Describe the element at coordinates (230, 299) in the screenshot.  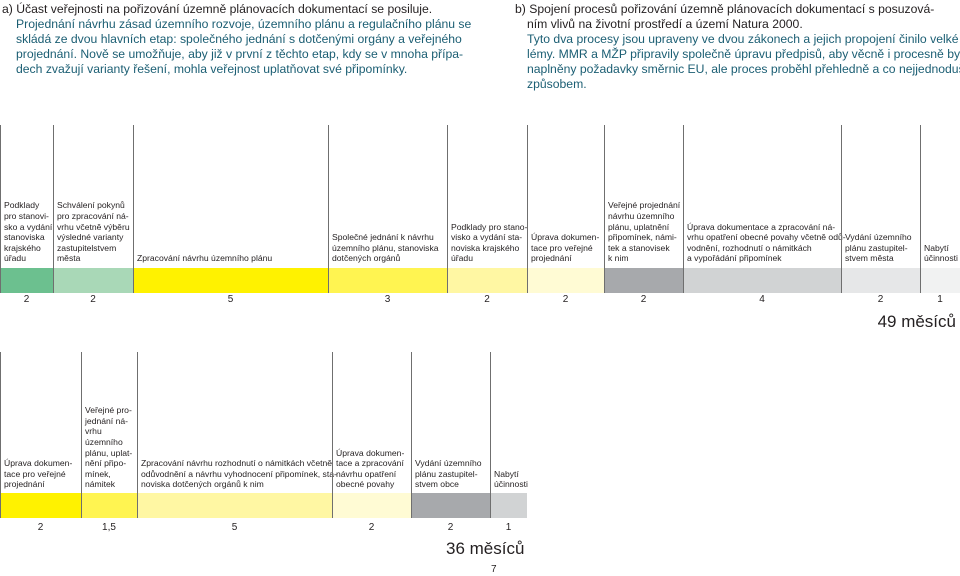
I see `timeline-step-months: 5` at that location.